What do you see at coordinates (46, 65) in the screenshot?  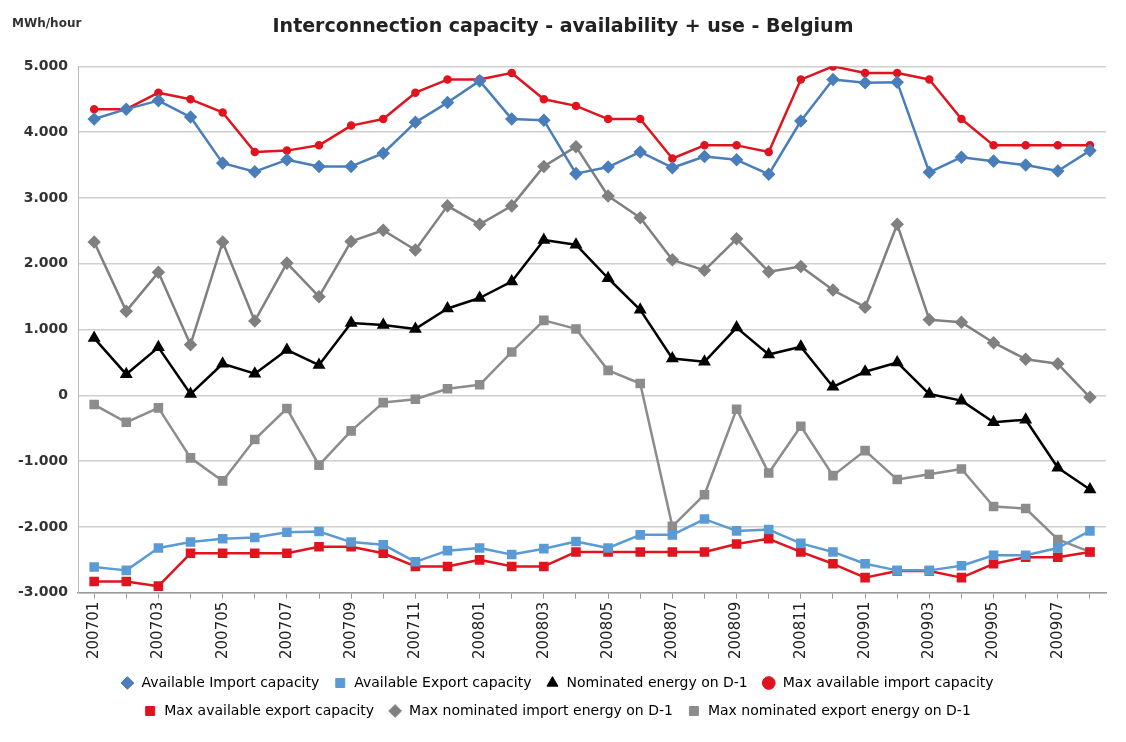 I see `y-tick-label: 5.000` at bounding box center [46, 65].